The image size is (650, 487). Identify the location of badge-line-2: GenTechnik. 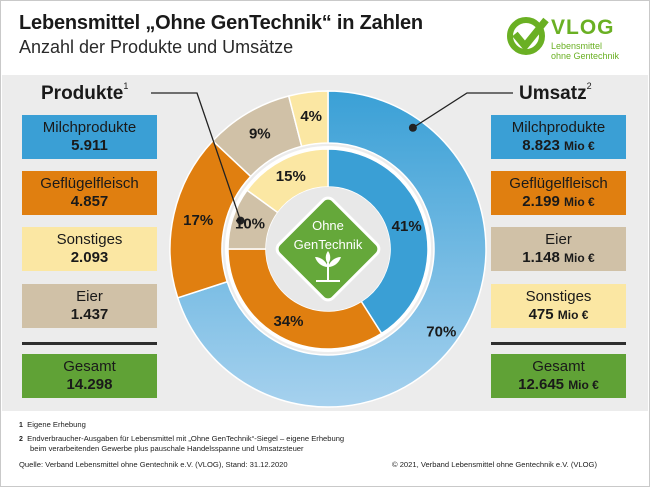
(328, 244).